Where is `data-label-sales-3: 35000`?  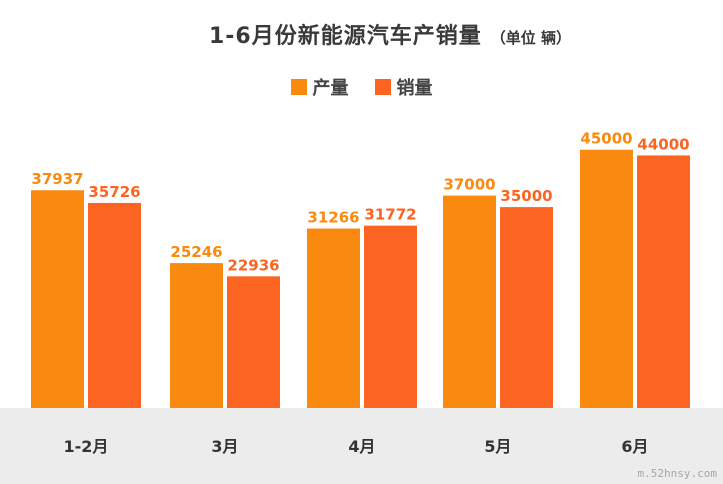
data-label-sales-3: 35000 is located at coordinates (526, 196).